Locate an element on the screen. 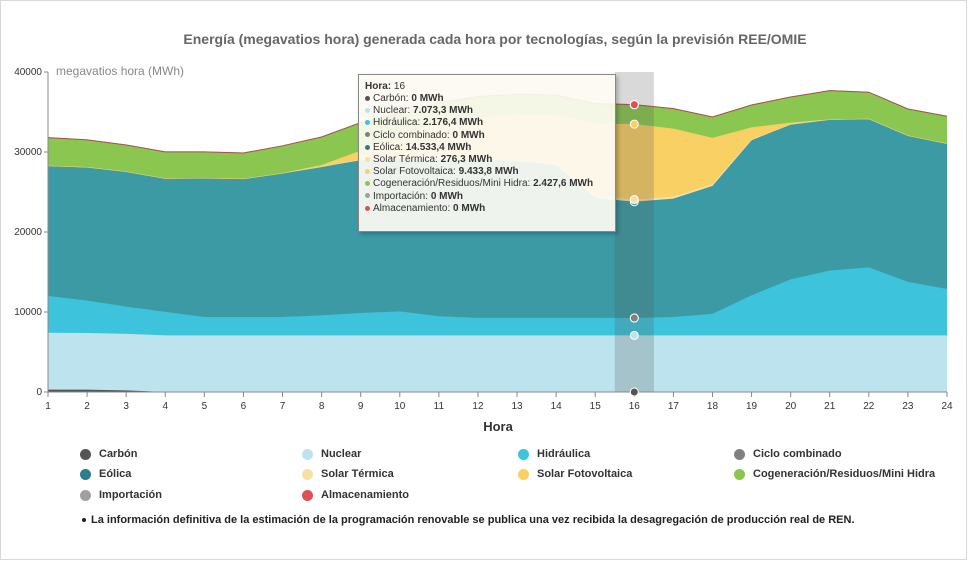 Image resolution: width=969 pixels, height=562 pixels. tooltip-row-label: Eólica: is located at coordinates (389, 147).